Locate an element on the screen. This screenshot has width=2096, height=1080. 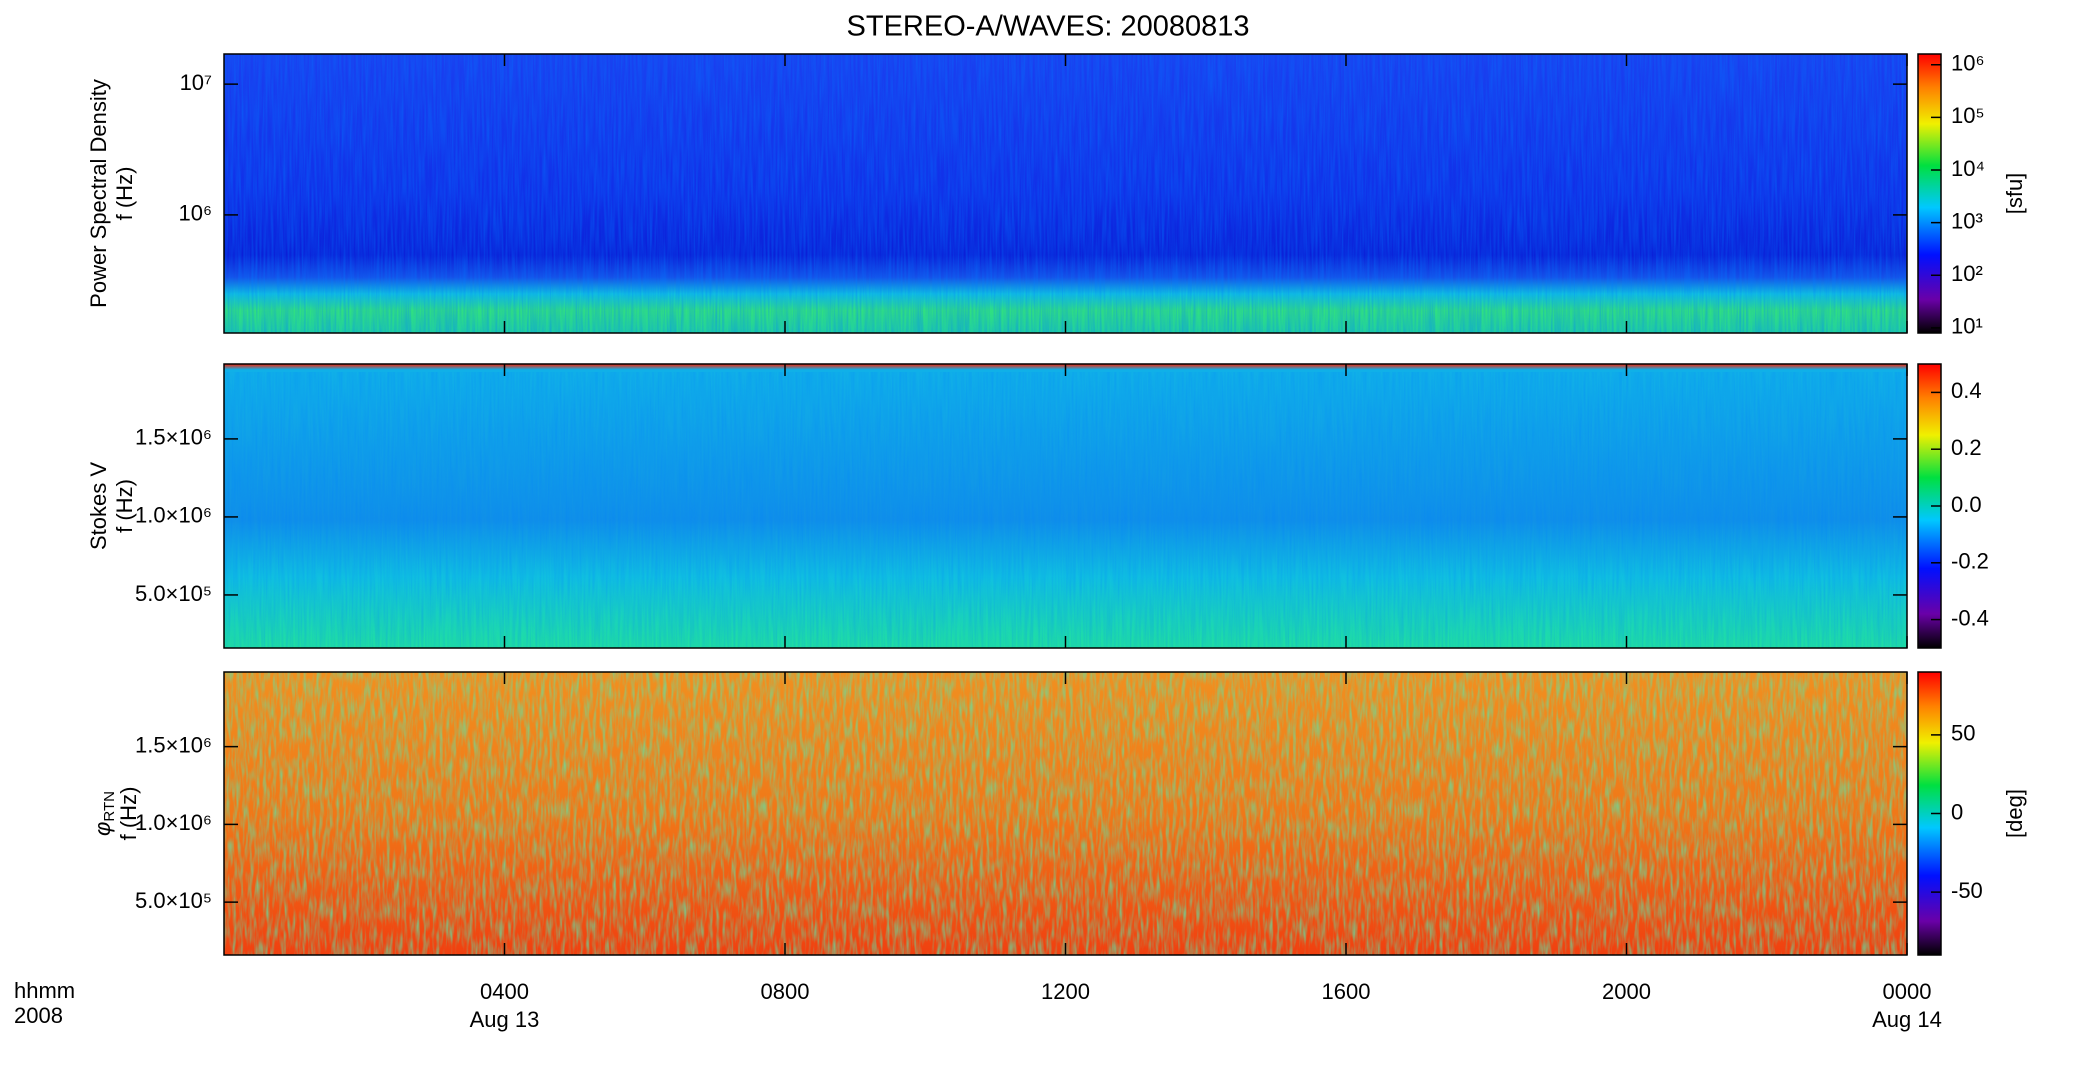
y-tick-label: 10⁶ is located at coordinates (195, 213).